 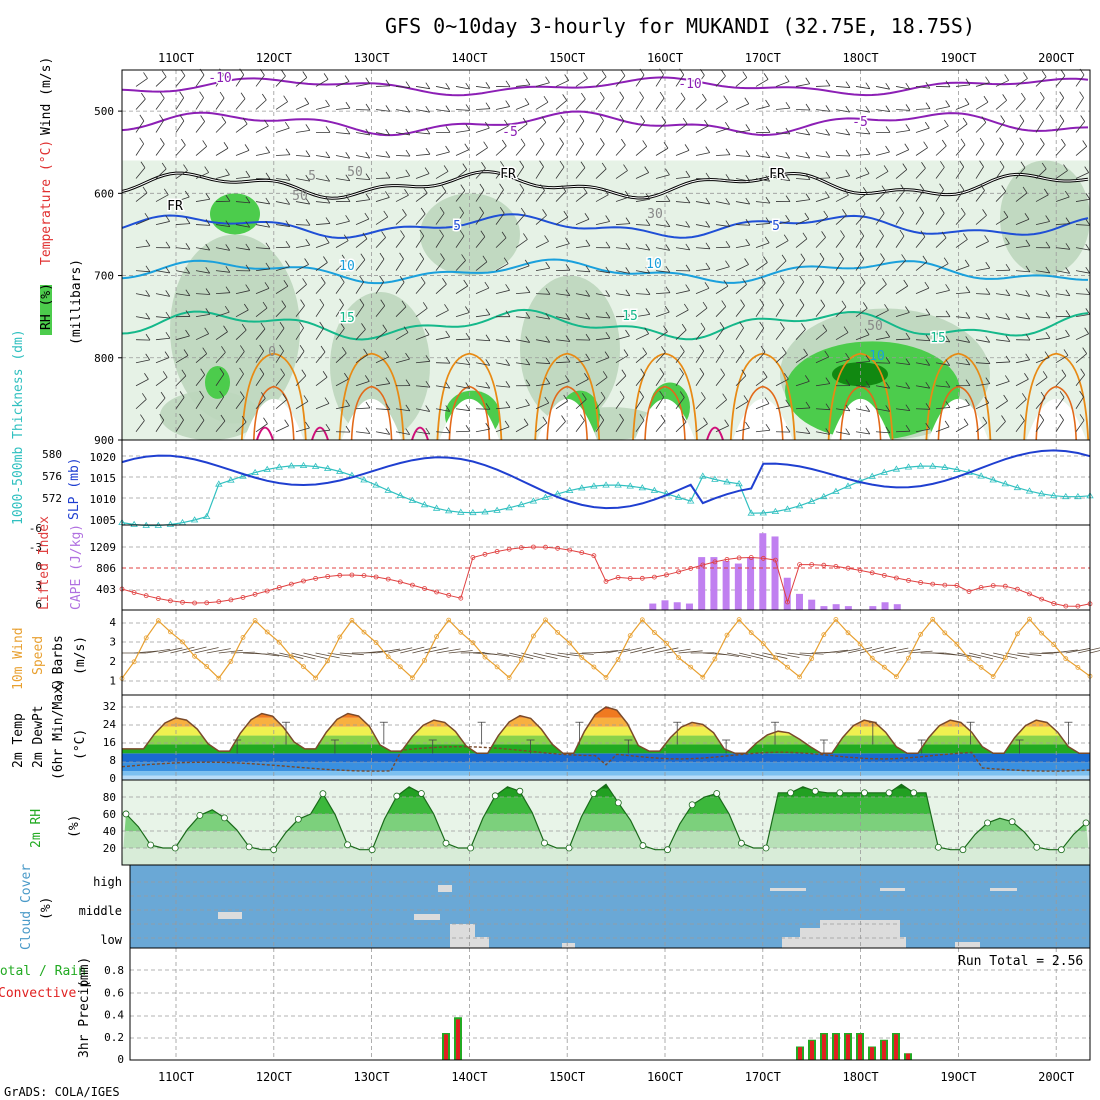 What do you see at coordinates (665, 419) in the screenshot?
I see `warm-core` at bounding box center [665, 419].